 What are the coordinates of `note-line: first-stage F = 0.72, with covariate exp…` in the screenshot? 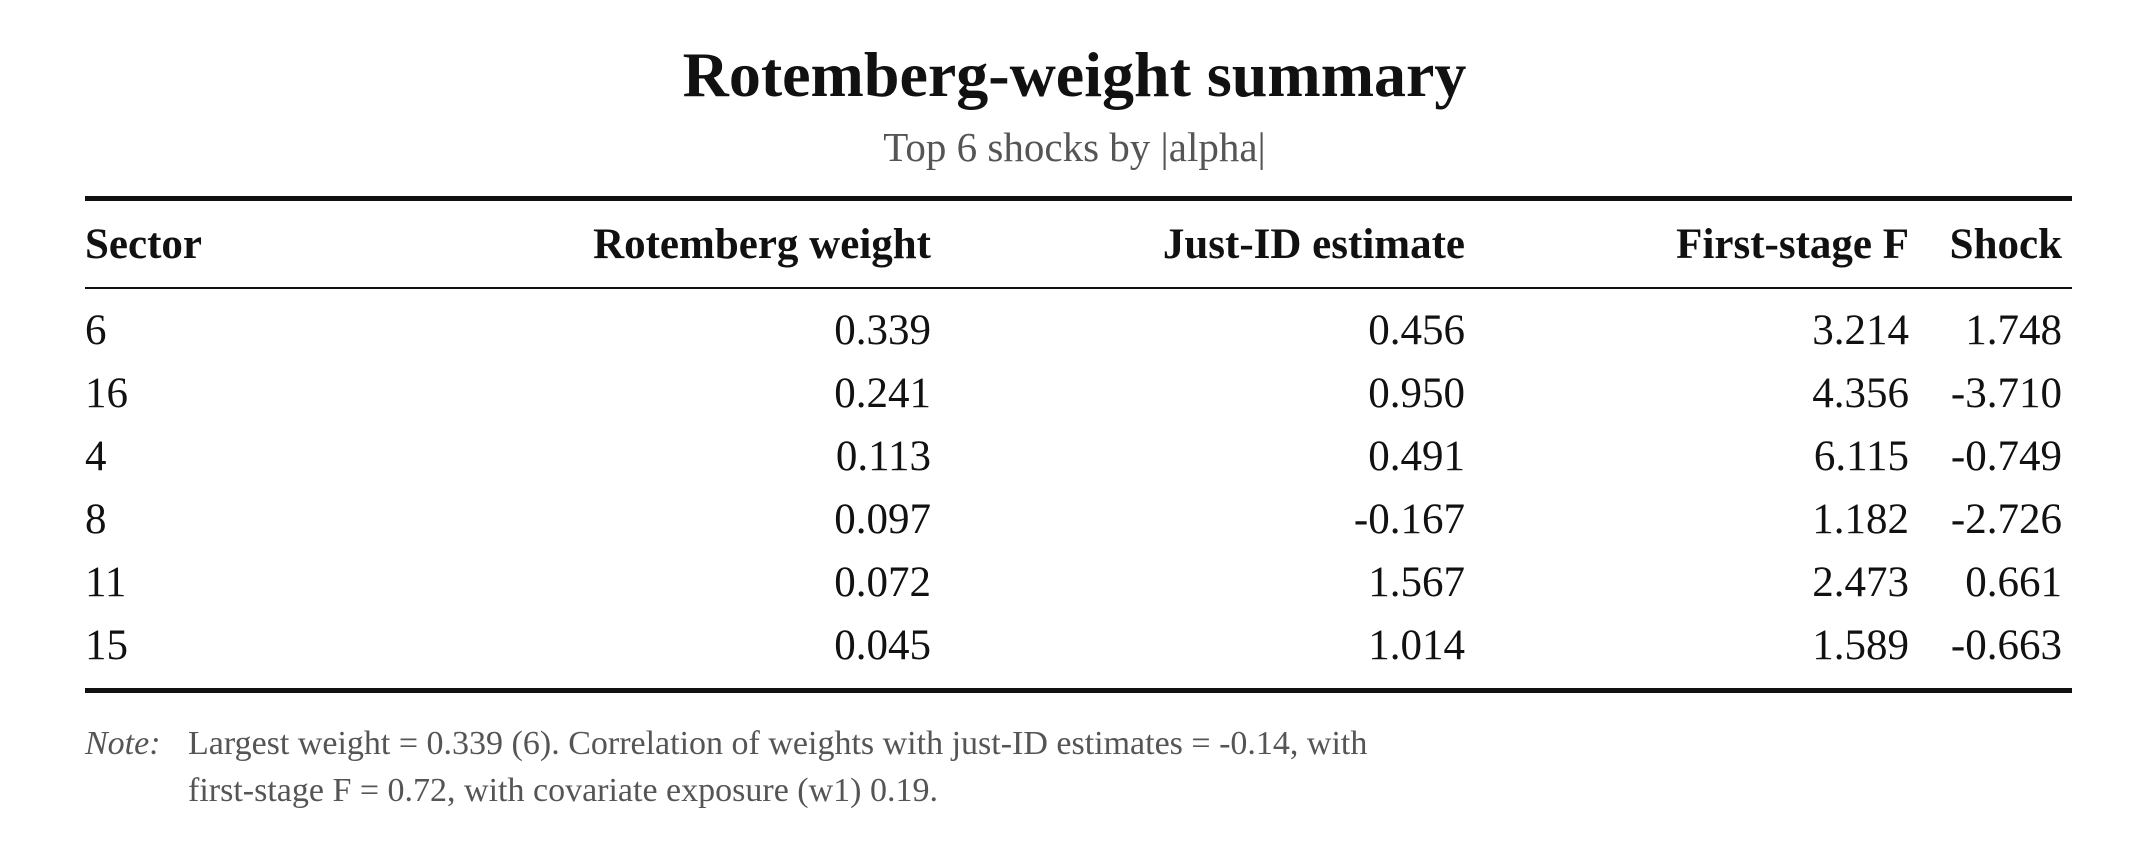 It's located at (563, 790).